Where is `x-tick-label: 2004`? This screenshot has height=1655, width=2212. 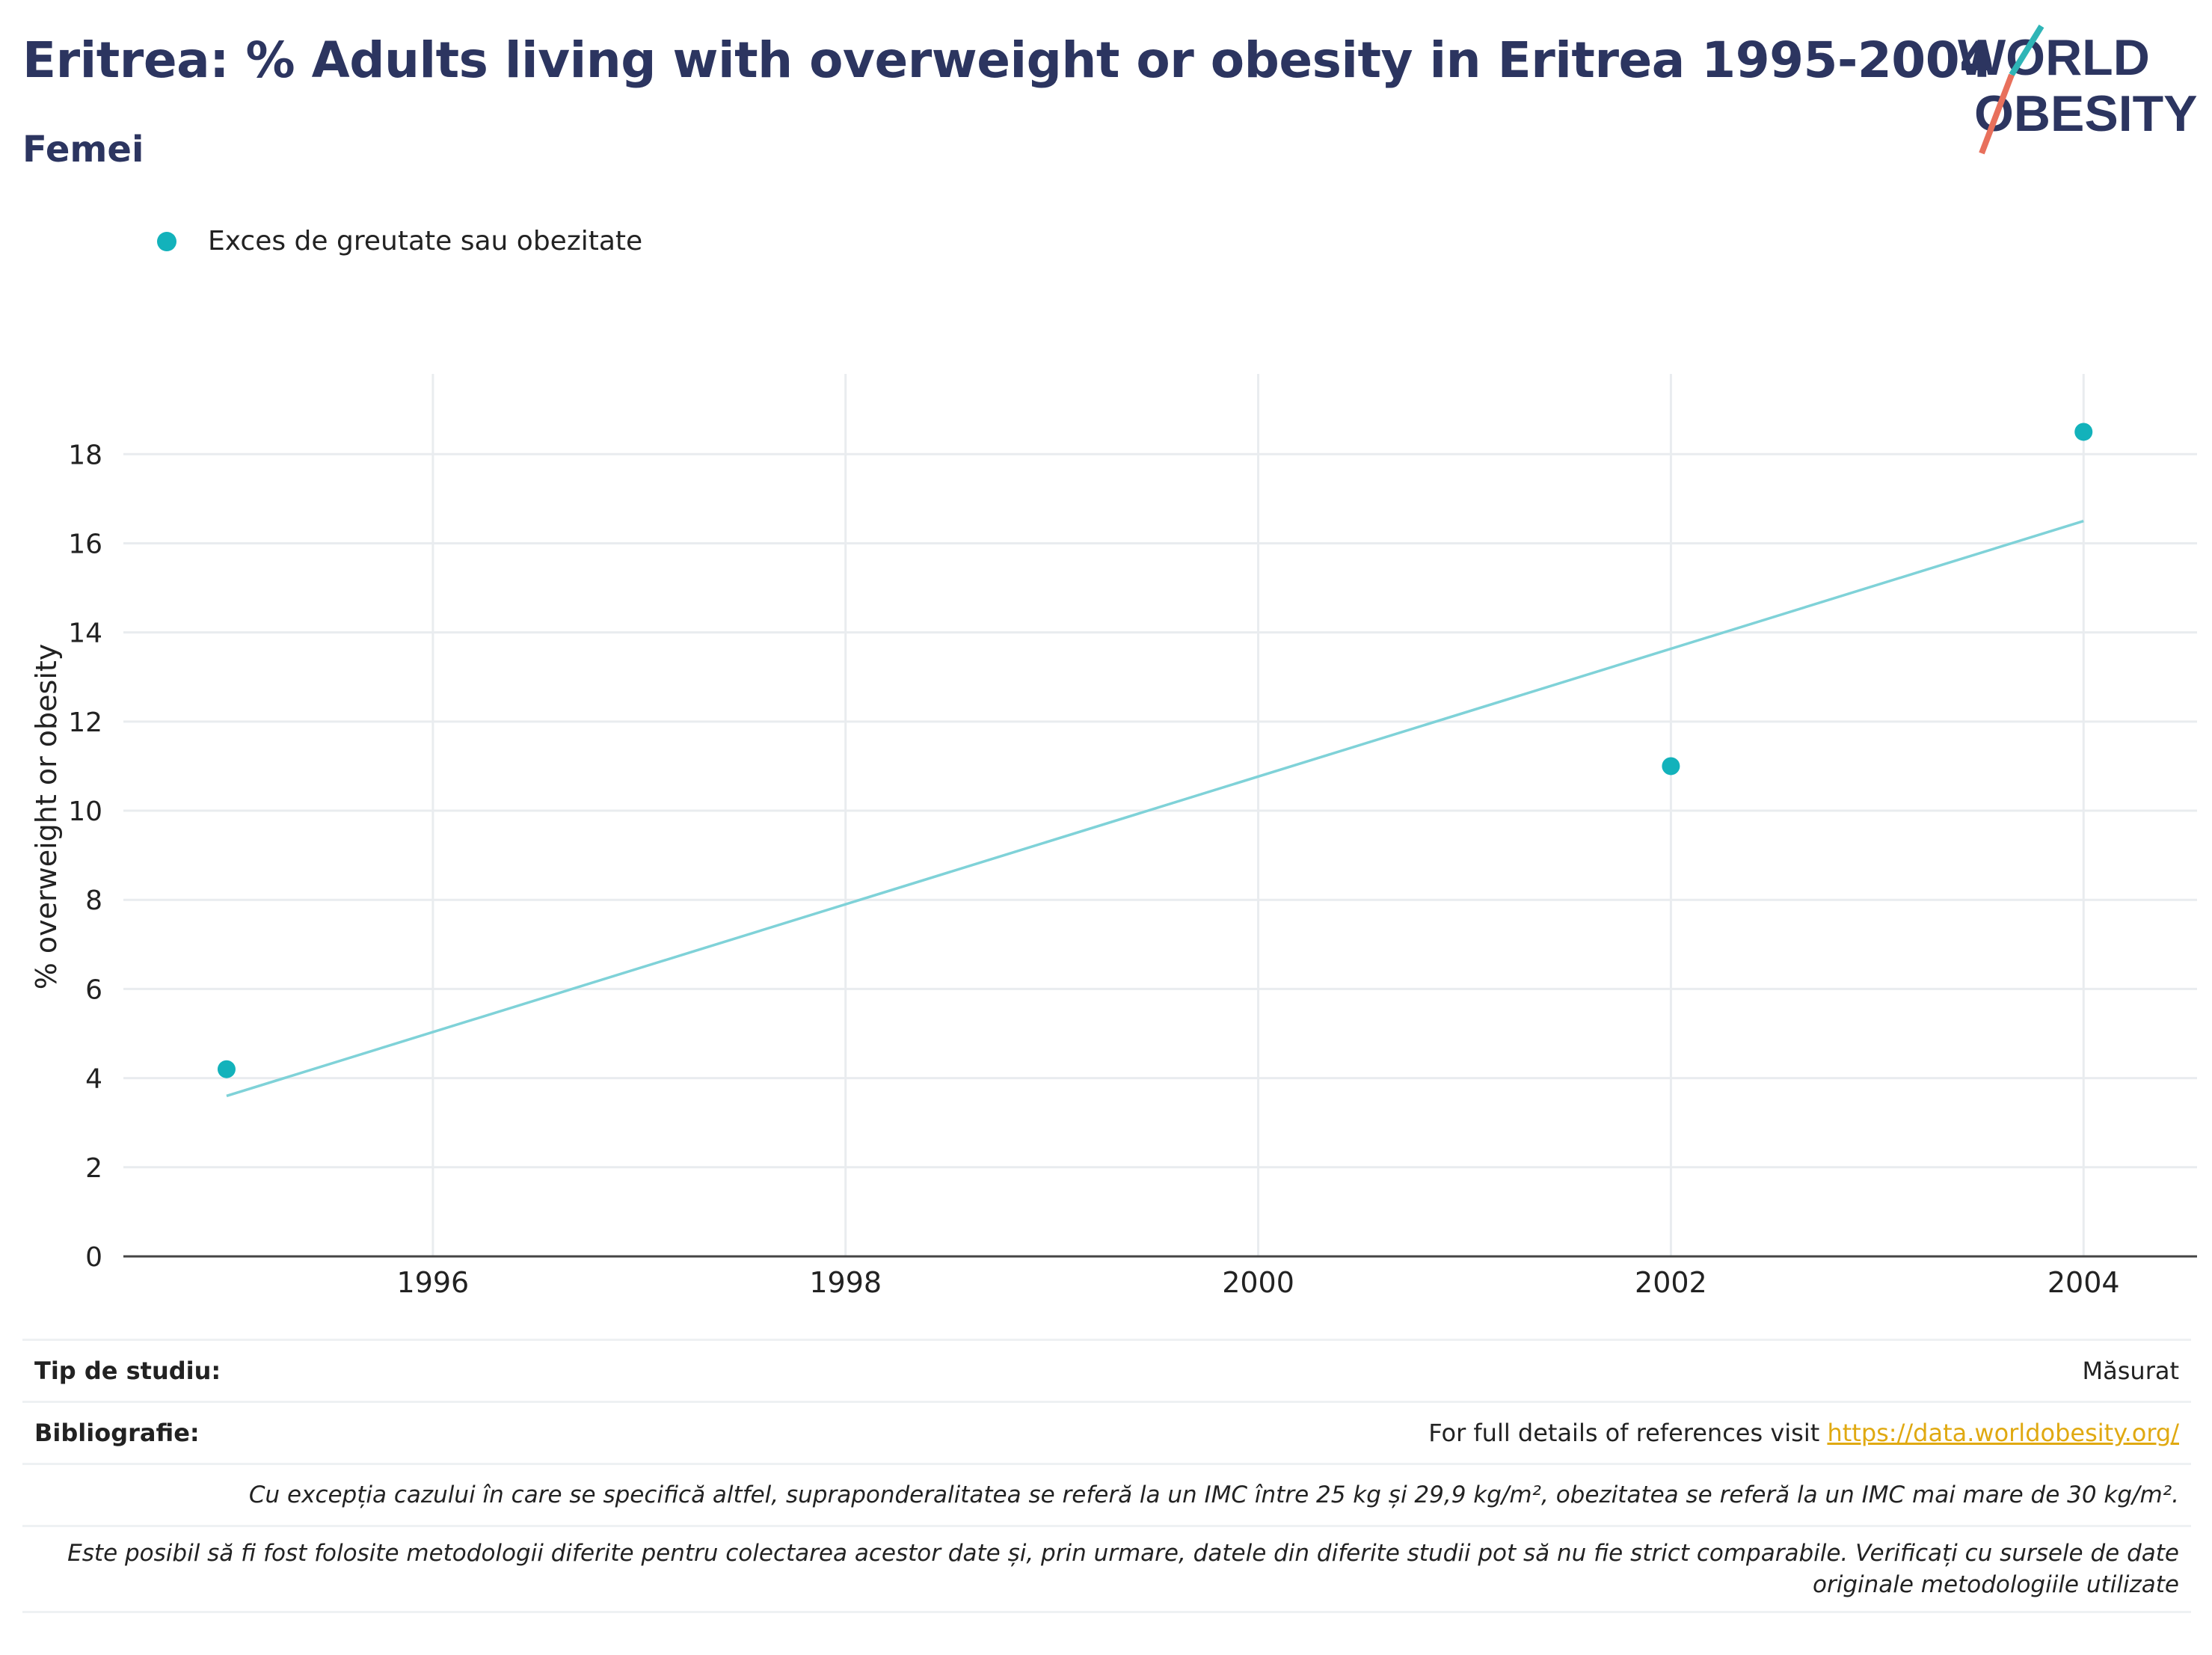 x-tick-label: 2004 is located at coordinates (2083, 1282).